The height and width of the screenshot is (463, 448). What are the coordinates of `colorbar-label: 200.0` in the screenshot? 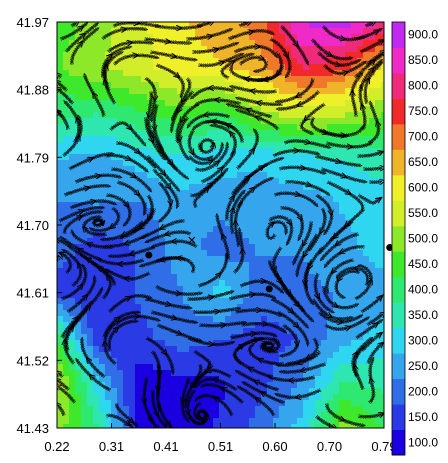 It's located at (423, 391).